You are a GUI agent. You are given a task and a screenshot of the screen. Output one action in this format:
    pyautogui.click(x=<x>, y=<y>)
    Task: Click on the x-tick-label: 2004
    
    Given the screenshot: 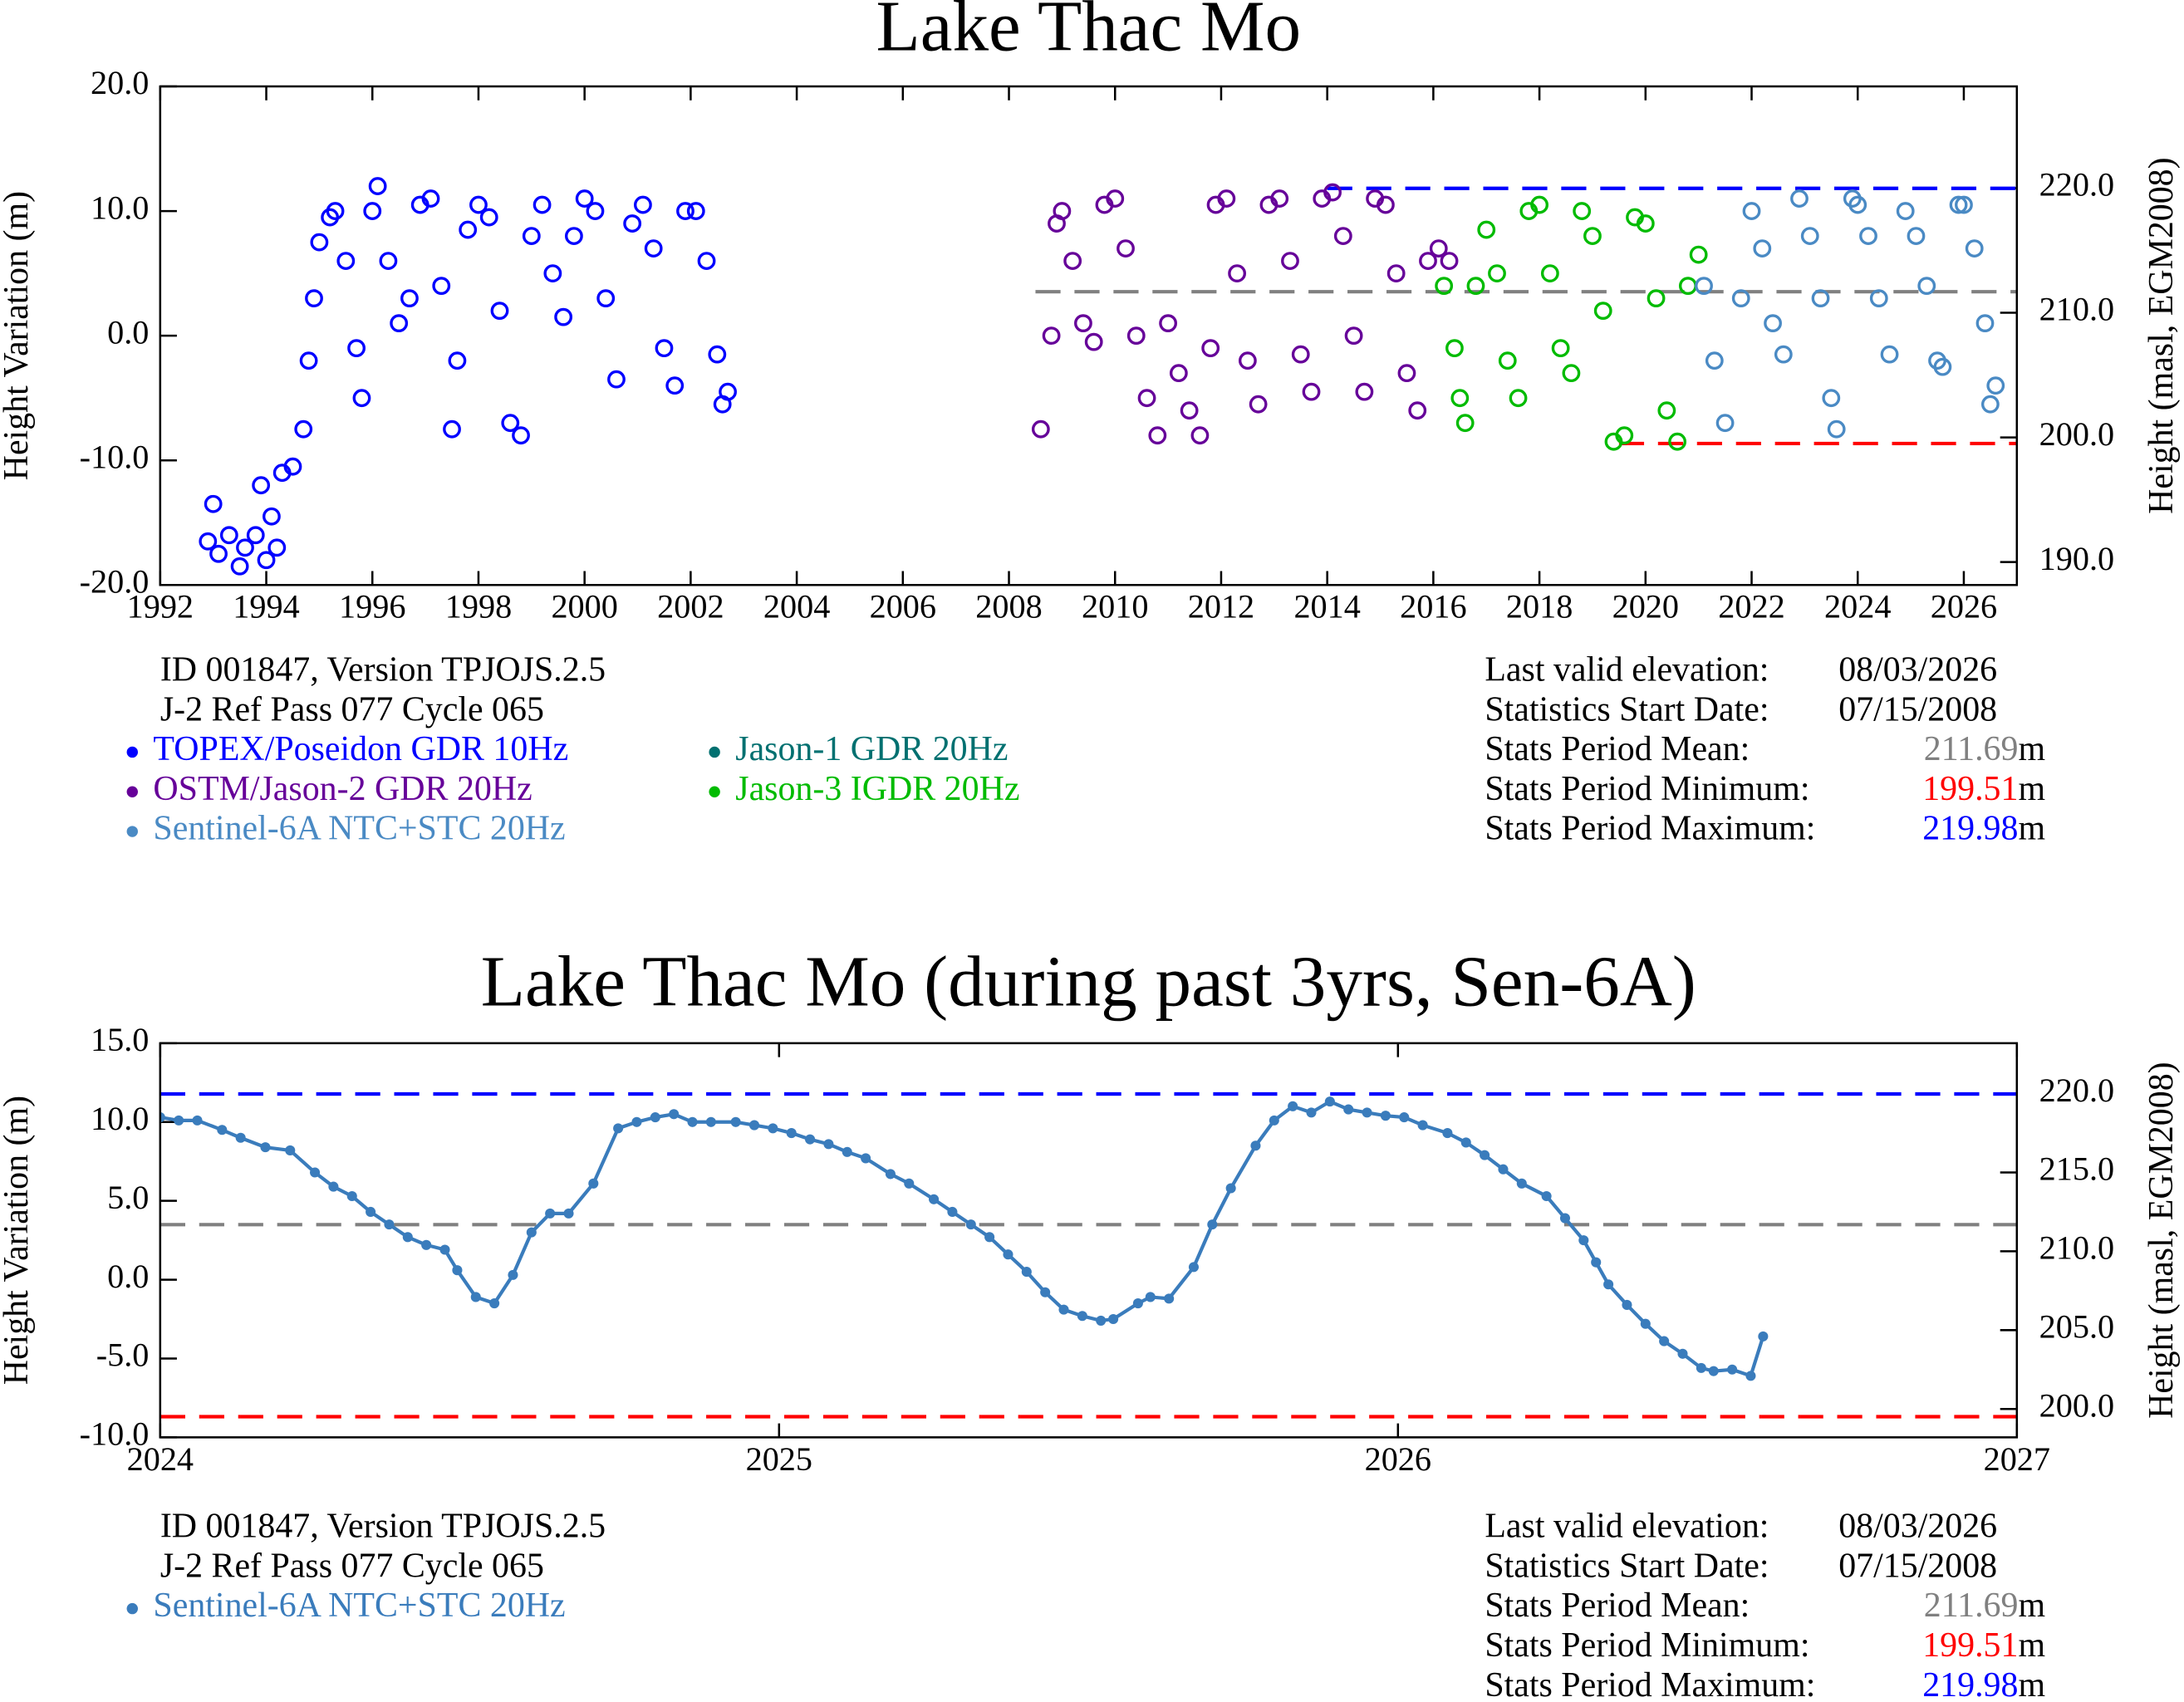 What is the action you would take?
    pyautogui.click(x=796, y=606)
    